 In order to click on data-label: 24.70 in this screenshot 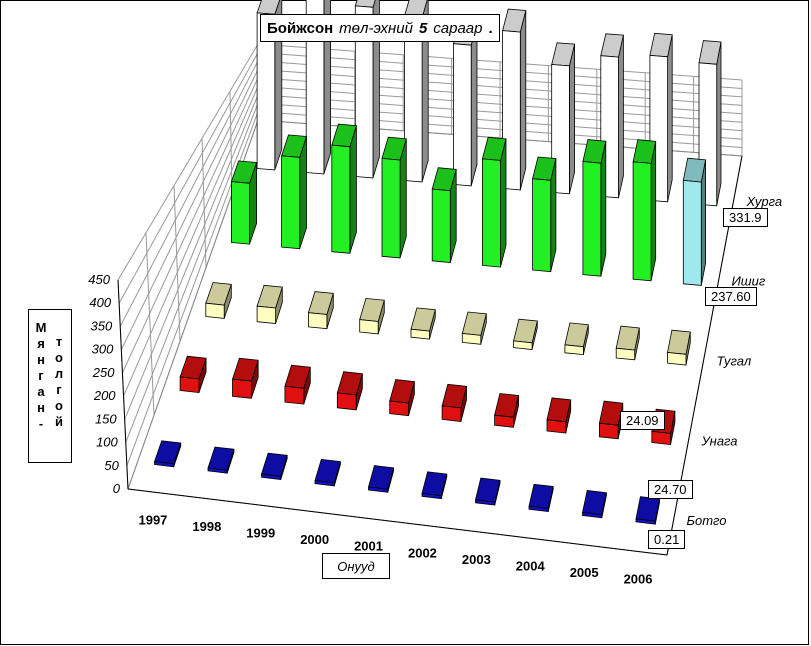, I will do `click(670, 489)`.